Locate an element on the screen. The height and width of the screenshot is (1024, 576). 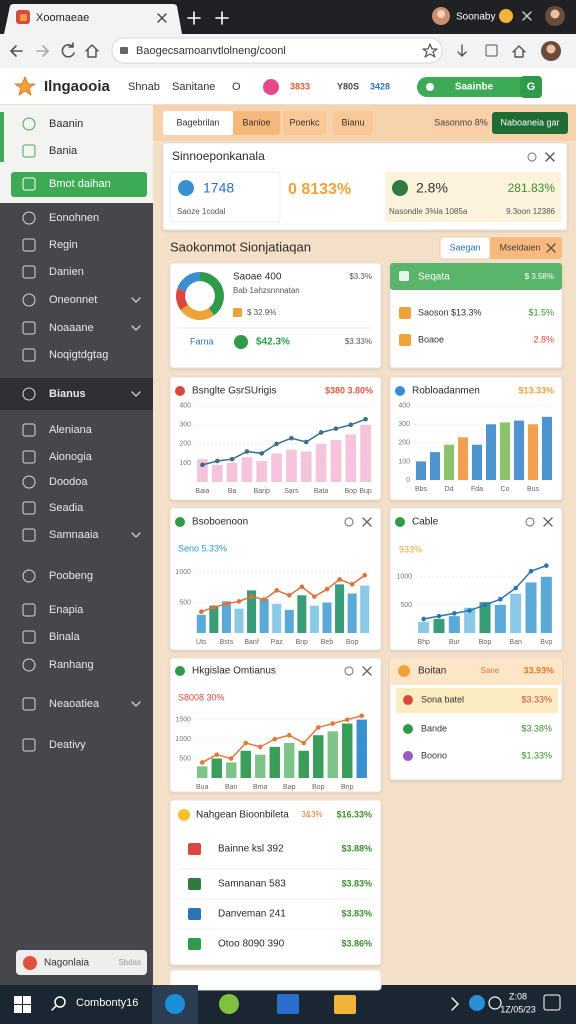
sidebar-item: Poobeng is located at coordinates (71, 576).